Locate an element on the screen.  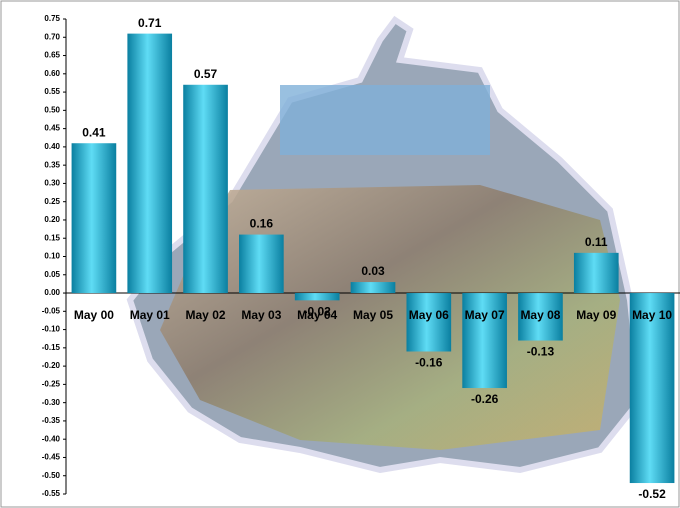
y-tick-label: 0.75 is located at coordinates (52, 18).